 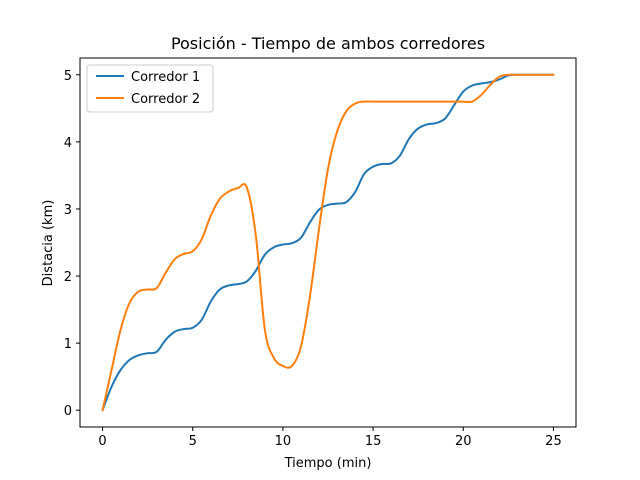 I want to click on legend-label-corredor-2: Corredor 2, so click(x=165, y=99).